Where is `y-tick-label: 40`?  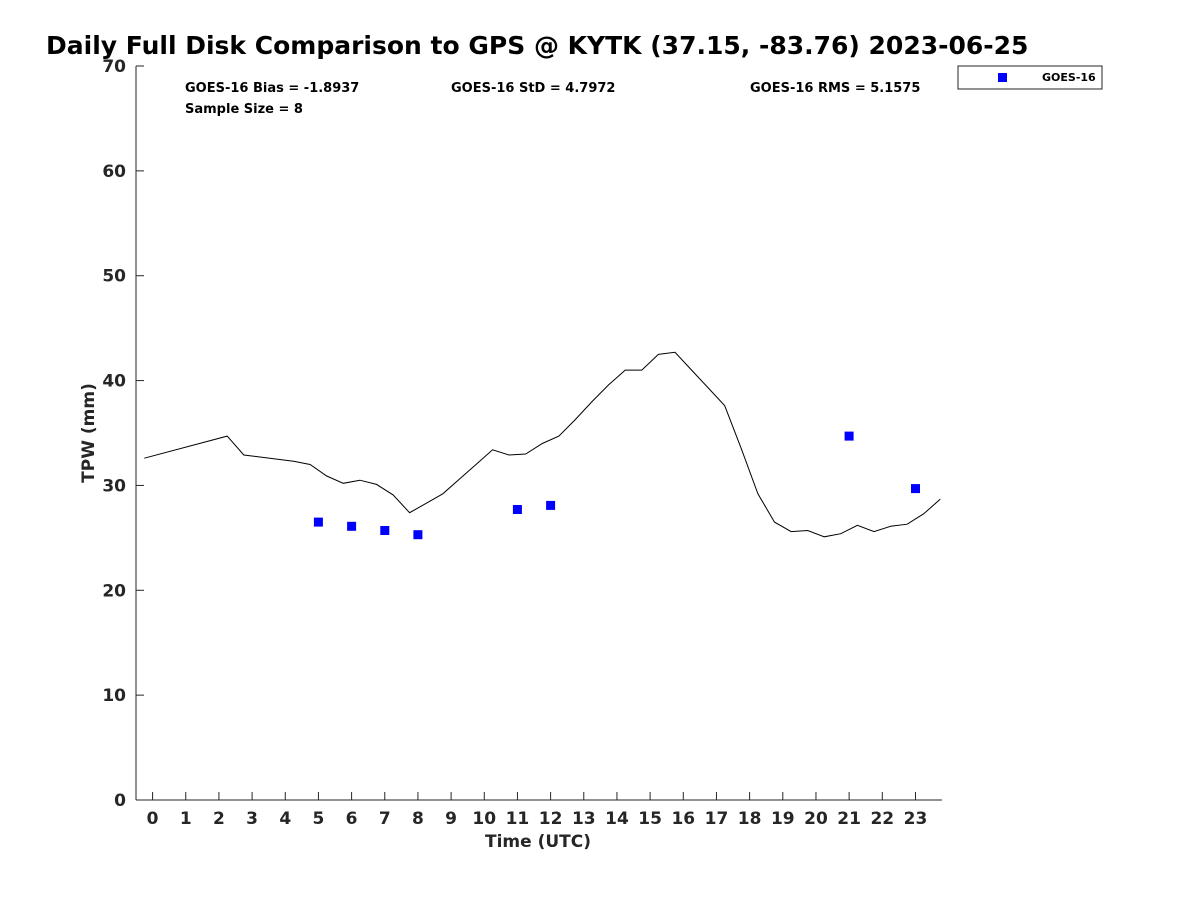
y-tick-label: 40 is located at coordinates (114, 382).